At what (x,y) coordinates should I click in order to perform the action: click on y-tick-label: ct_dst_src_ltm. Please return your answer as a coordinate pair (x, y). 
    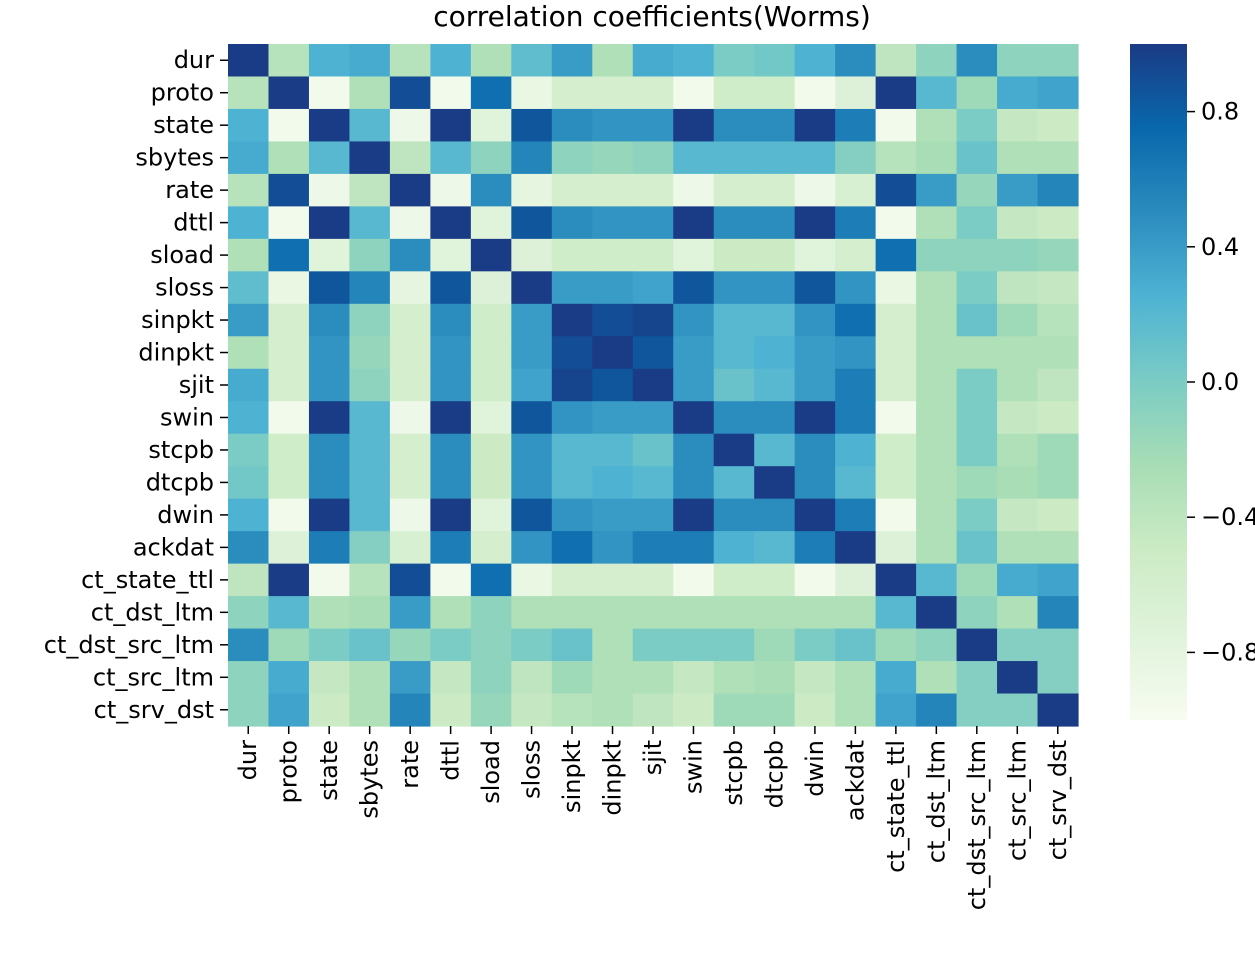
    Looking at the image, I should click on (129, 645).